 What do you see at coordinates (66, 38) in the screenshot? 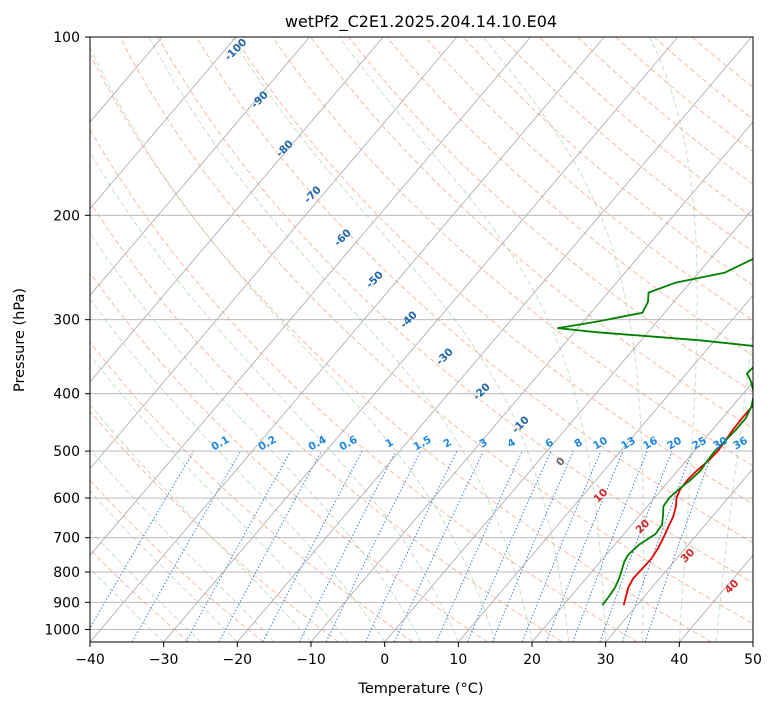
I see `y-tick-label: 100` at bounding box center [66, 38].